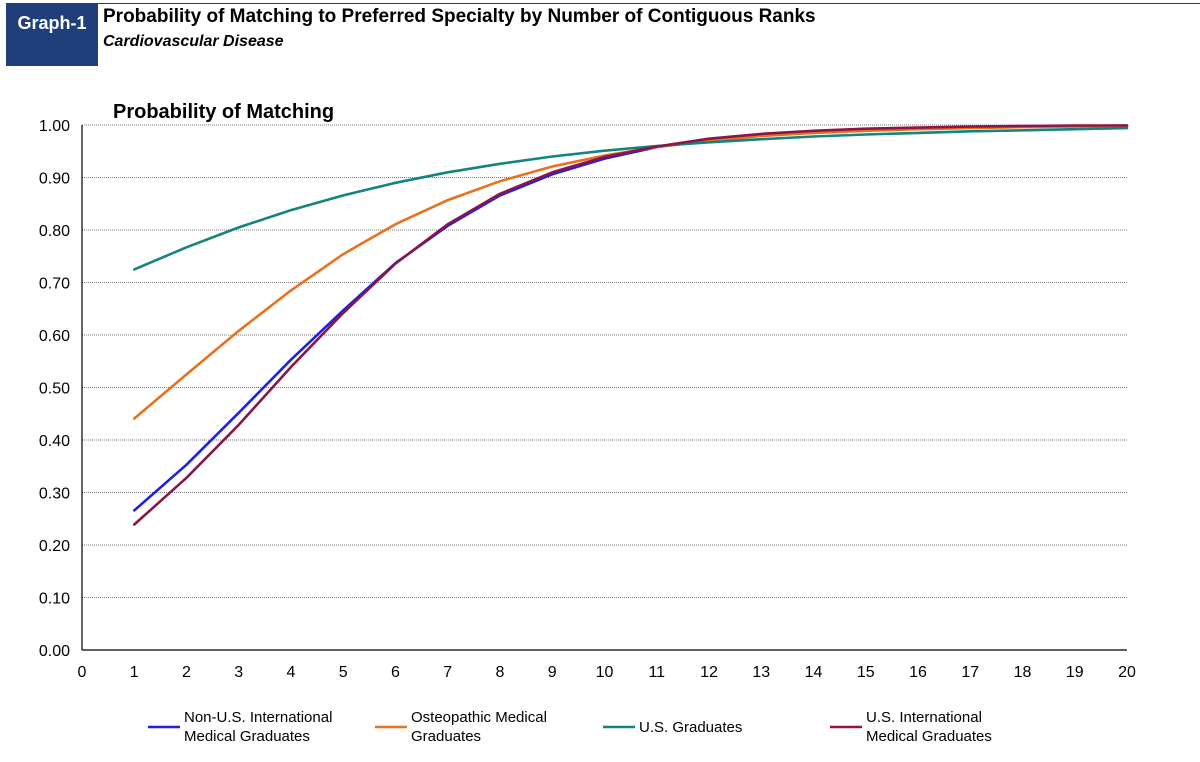 This screenshot has width=1200, height=762. I want to click on x-tick-label: 0, so click(82, 672).